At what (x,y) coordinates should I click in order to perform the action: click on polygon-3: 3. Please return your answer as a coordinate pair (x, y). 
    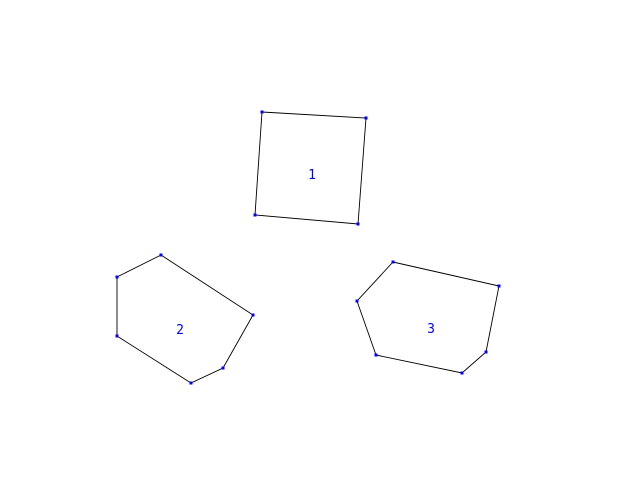
    Looking at the image, I should click on (428, 317).